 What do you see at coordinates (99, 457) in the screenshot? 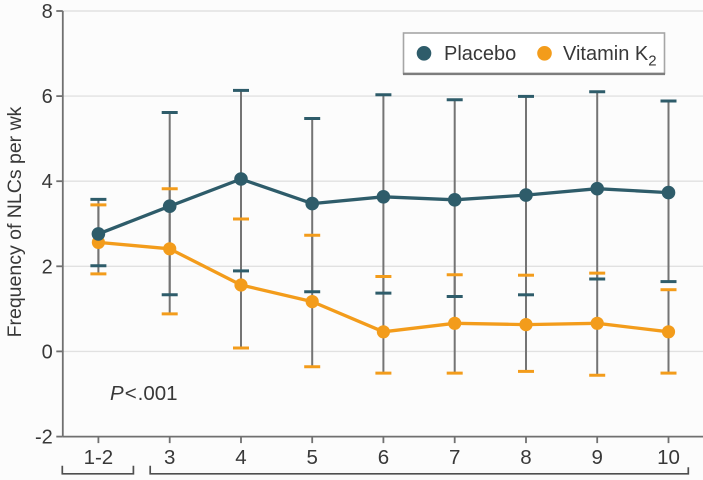
I see `svg-text: 1-2` at bounding box center [99, 457].